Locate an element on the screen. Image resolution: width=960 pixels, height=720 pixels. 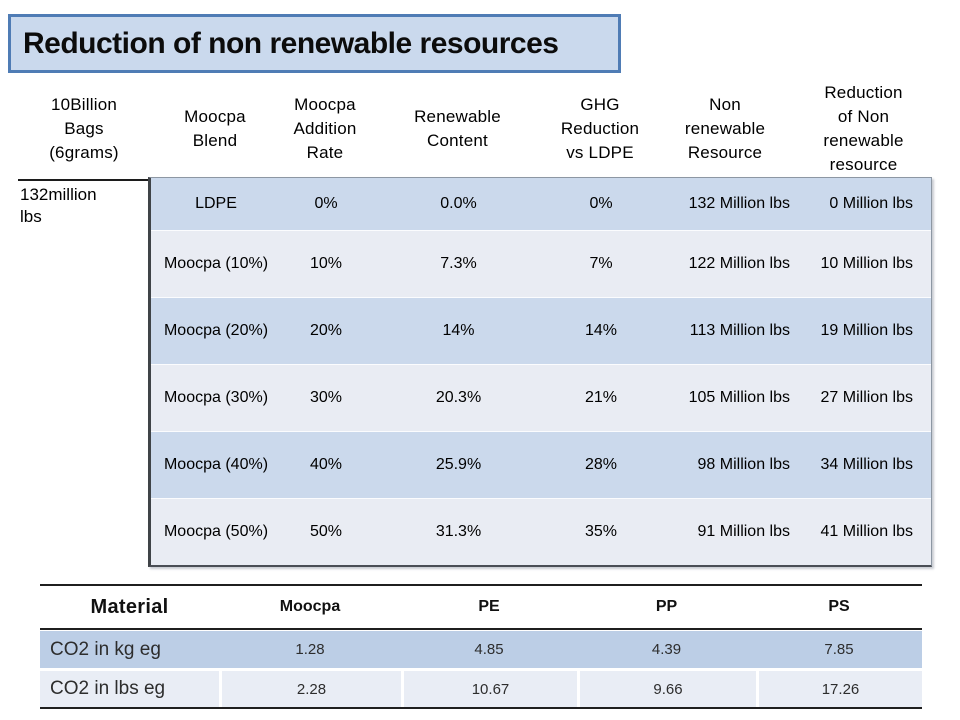
cell-blend: Moocpa (30%) is located at coordinates (216, 397).